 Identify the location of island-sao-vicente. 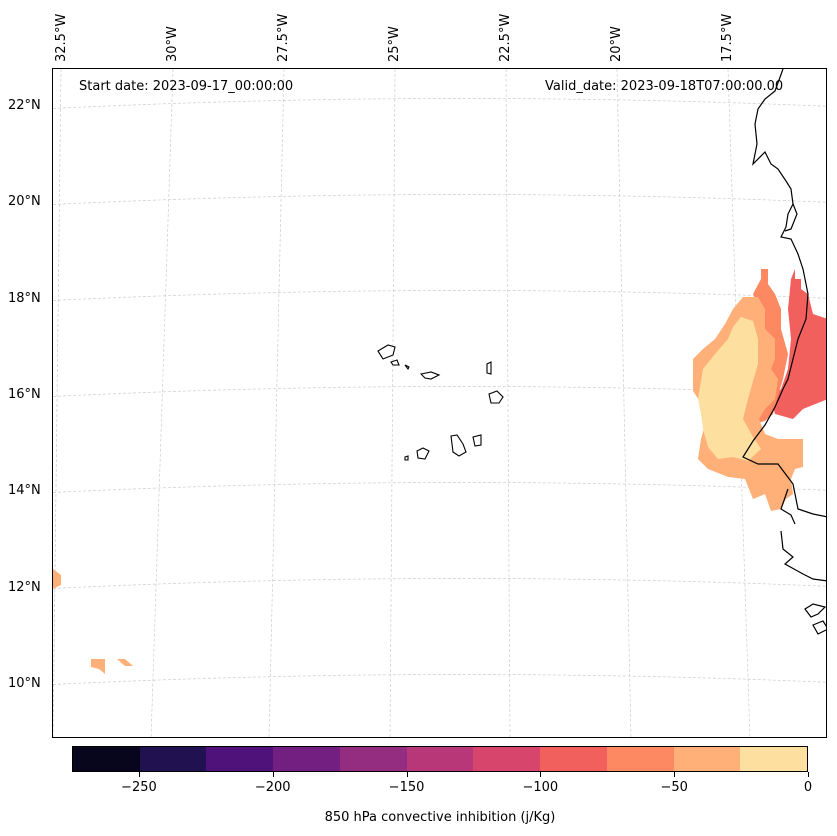
(395, 362).